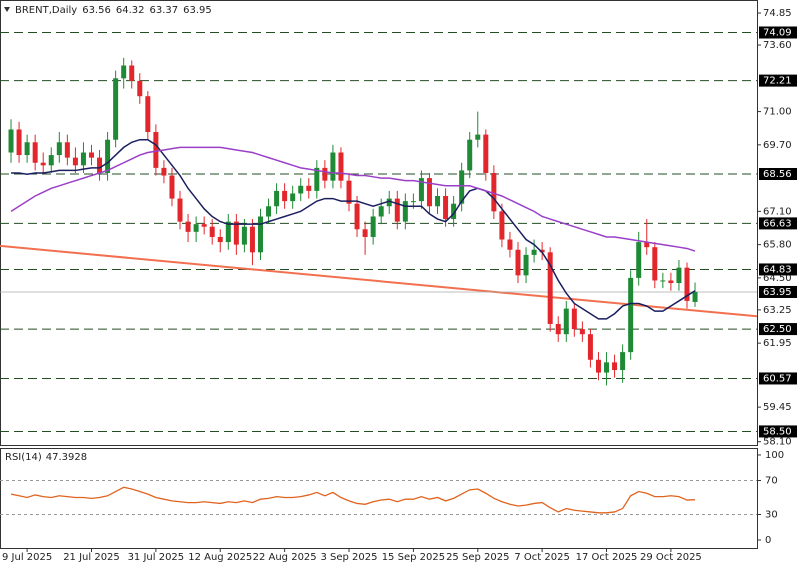 This screenshot has height=567, width=800. I want to click on x-tick-label: 3 Sep 2025, so click(348, 557).